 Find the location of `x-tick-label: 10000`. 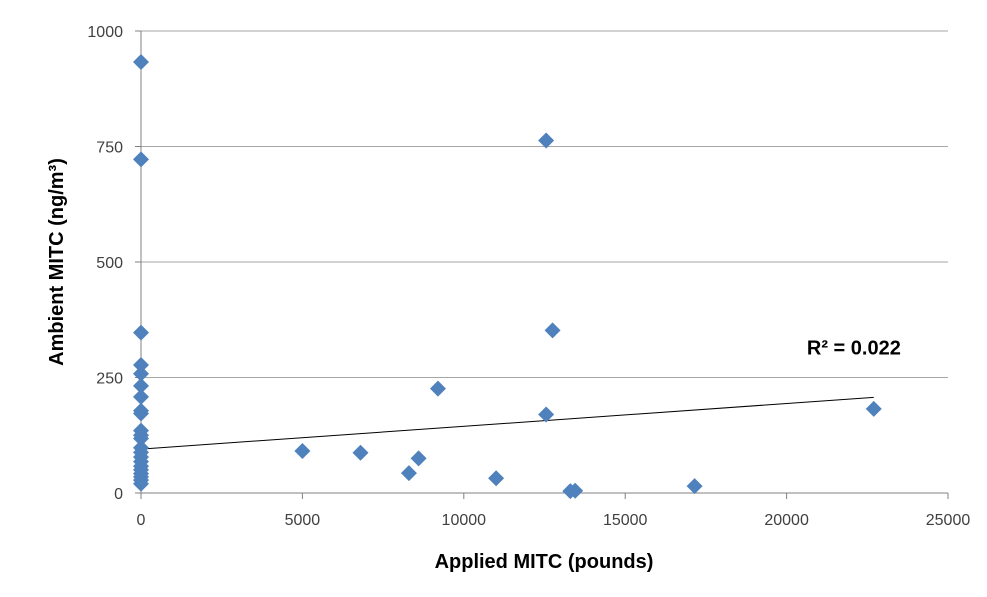

x-tick-label: 10000 is located at coordinates (464, 520).